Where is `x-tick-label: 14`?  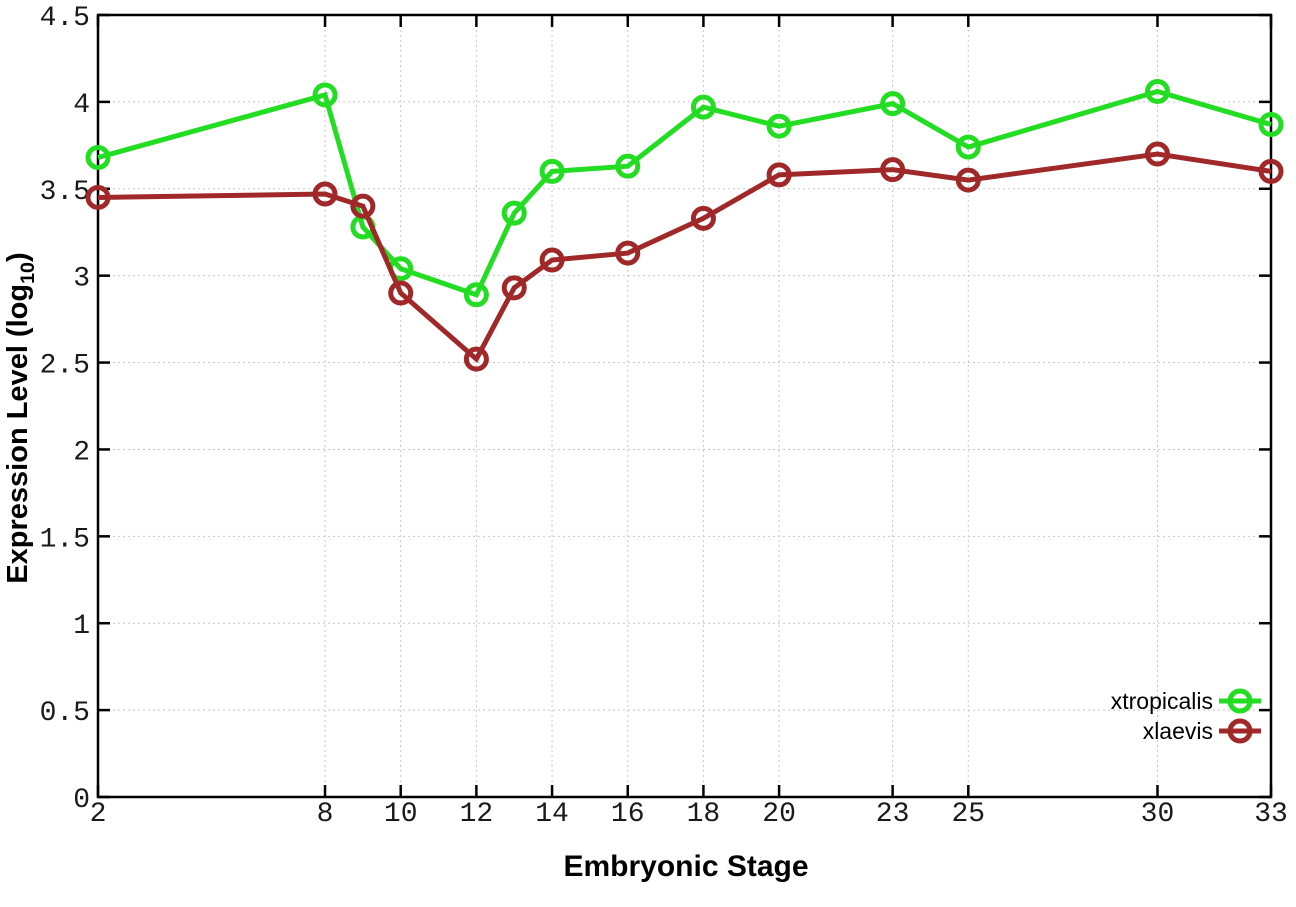
x-tick-label: 14 is located at coordinates (552, 814).